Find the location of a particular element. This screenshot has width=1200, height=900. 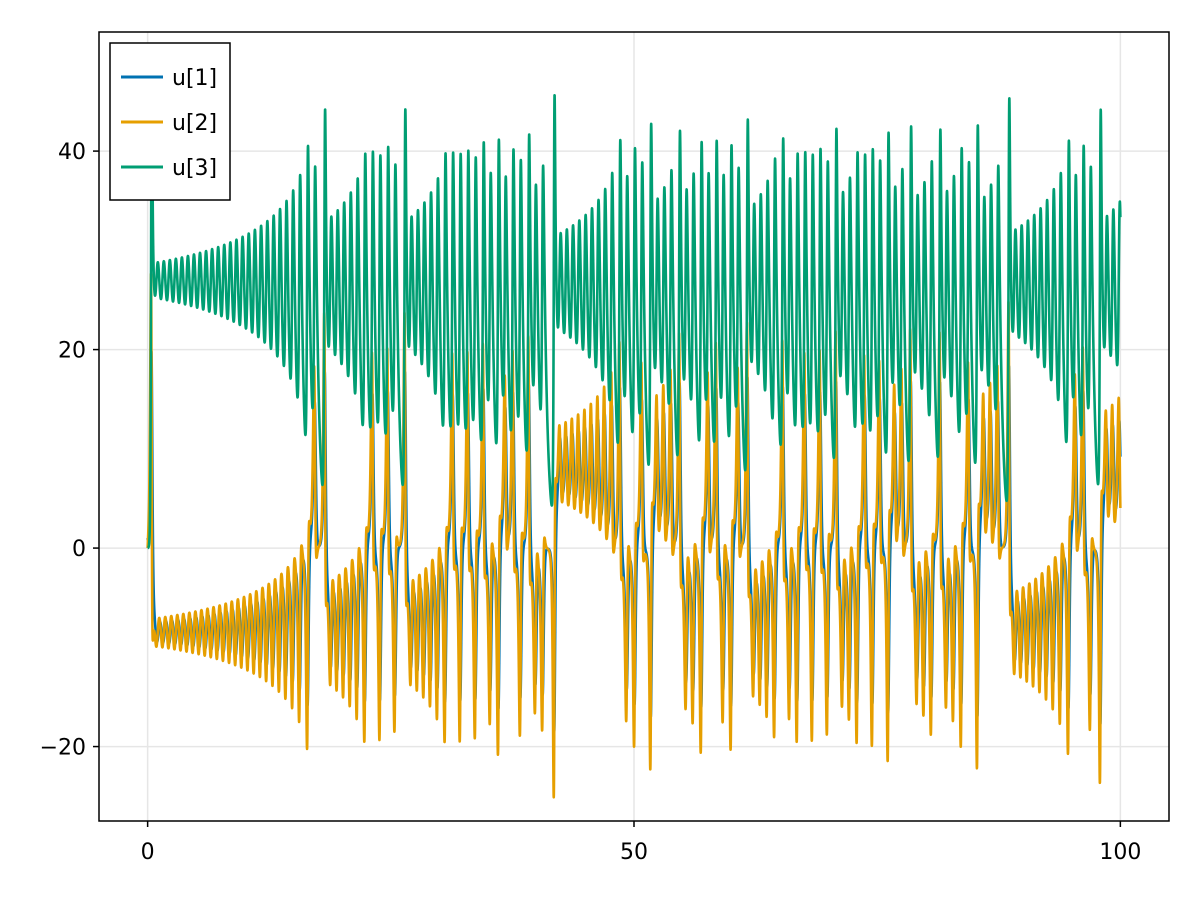

legend-label-u3: u[3] is located at coordinates (194, 168).